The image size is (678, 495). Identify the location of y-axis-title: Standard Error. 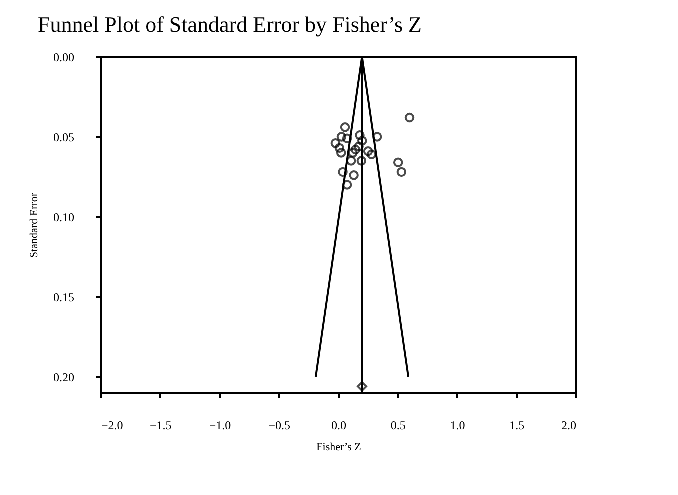
(34, 225).